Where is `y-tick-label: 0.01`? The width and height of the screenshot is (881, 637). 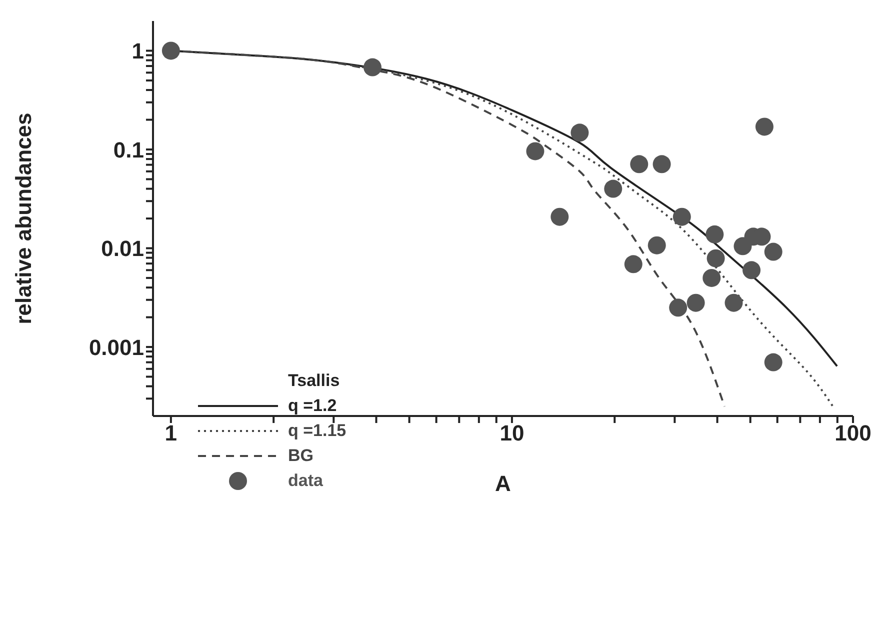
y-tick-label: 0.01 is located at coordinates (122, 249).